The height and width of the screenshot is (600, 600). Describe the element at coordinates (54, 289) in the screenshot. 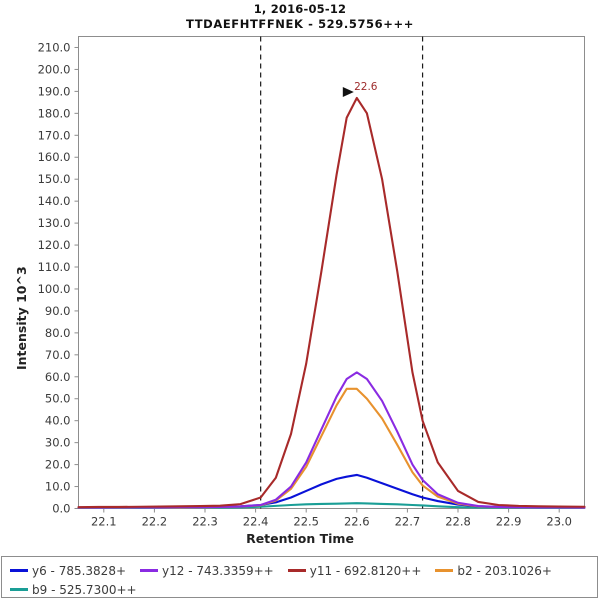

I see `svg-text: 100.0` at that location.